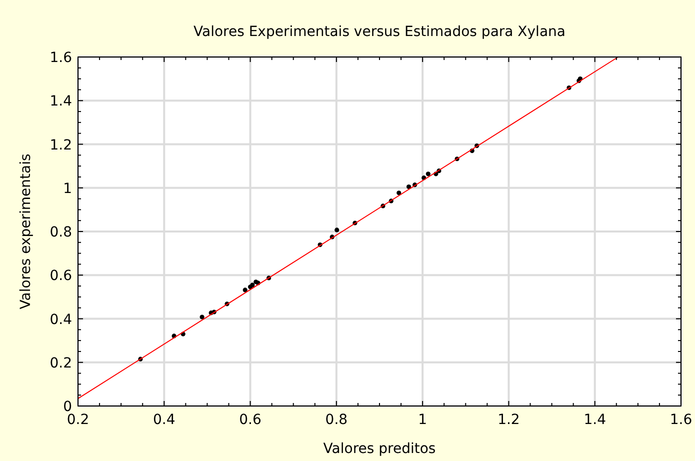 The height and width of the screenshot is (461, 695). What do you see at coordinates (509, 420) in the screenshot?
I see `x-tick-label: 1.2` at bounding box center [509, 420].